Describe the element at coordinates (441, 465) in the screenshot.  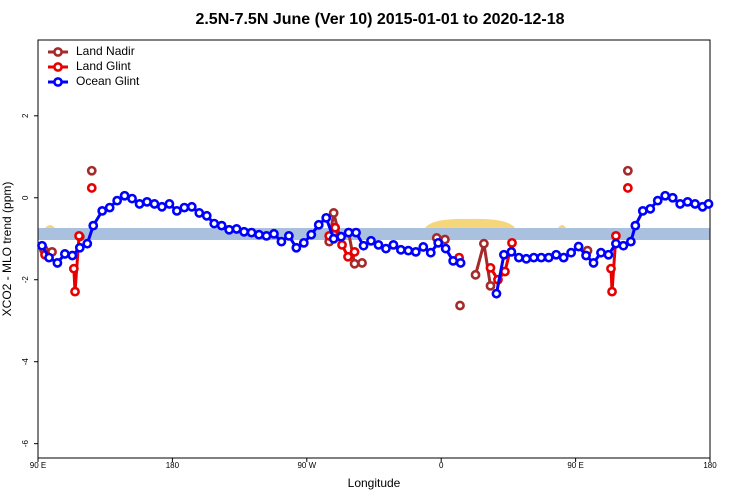
I see `x-tick-label: 0` at that location.